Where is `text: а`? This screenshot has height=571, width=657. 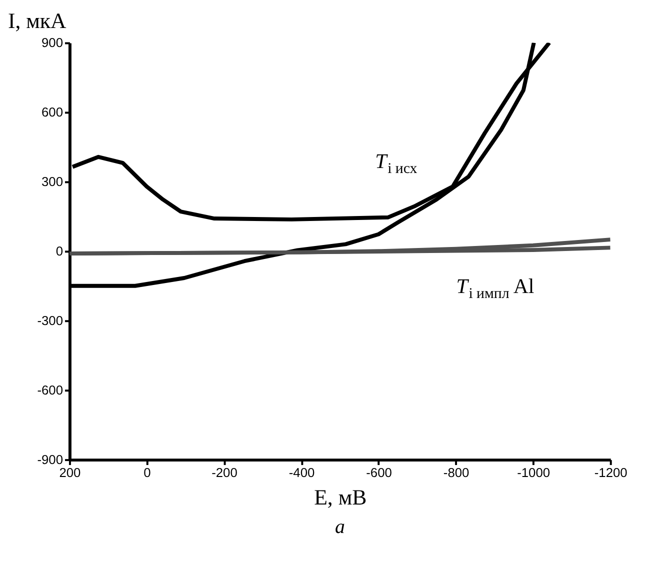
text: а is located at coordinates (339, 527).